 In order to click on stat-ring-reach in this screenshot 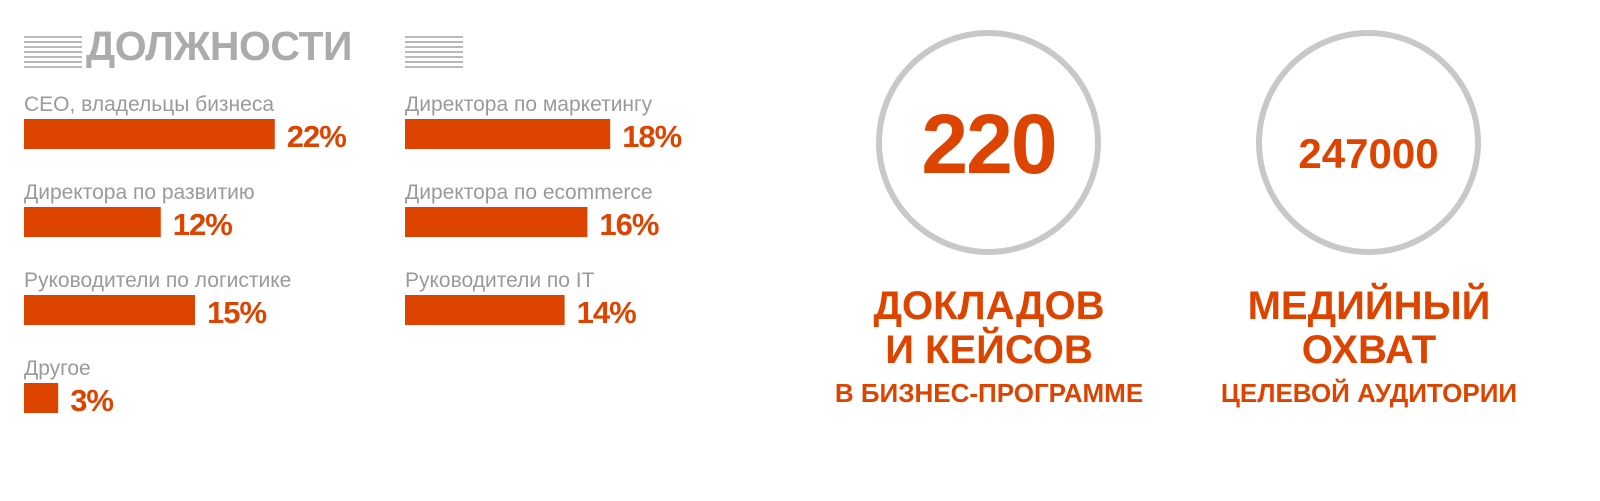, I will do `click(1368, 142)`.